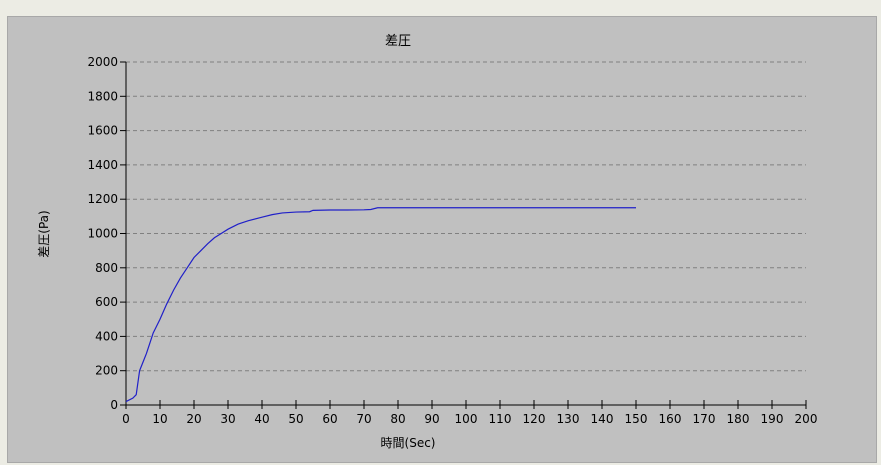 The height and width of the screenshot is (465, 881). Describe the element at coordinates (261, 419) in the screenshot. I see `x-tick-label-4: 40` at that location.